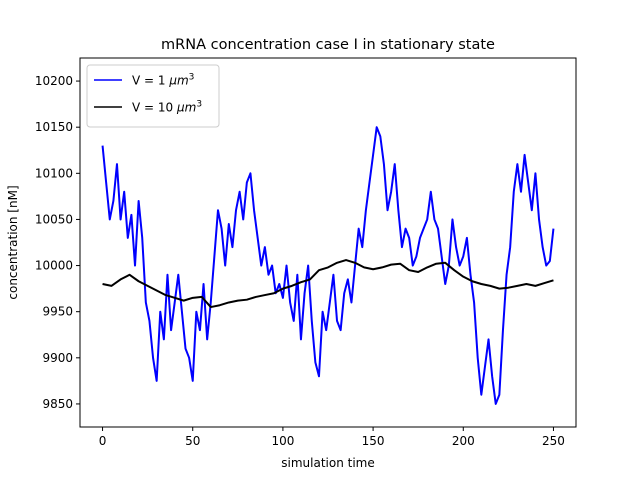 The image size is (640, 480). Describe the element at coordinates (54, 173) in the screenshot. I see `y-tick-label: 10100` at that location.